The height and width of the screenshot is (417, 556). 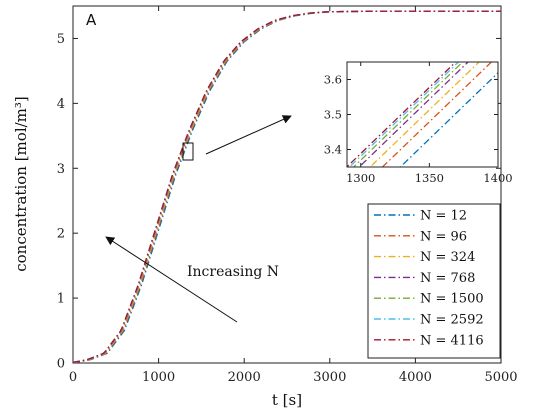 What do you see at coordinates (429, 178) in the screenshot?
I see `inset-x-tick-label: 1350` at bounding box center [429, 178].